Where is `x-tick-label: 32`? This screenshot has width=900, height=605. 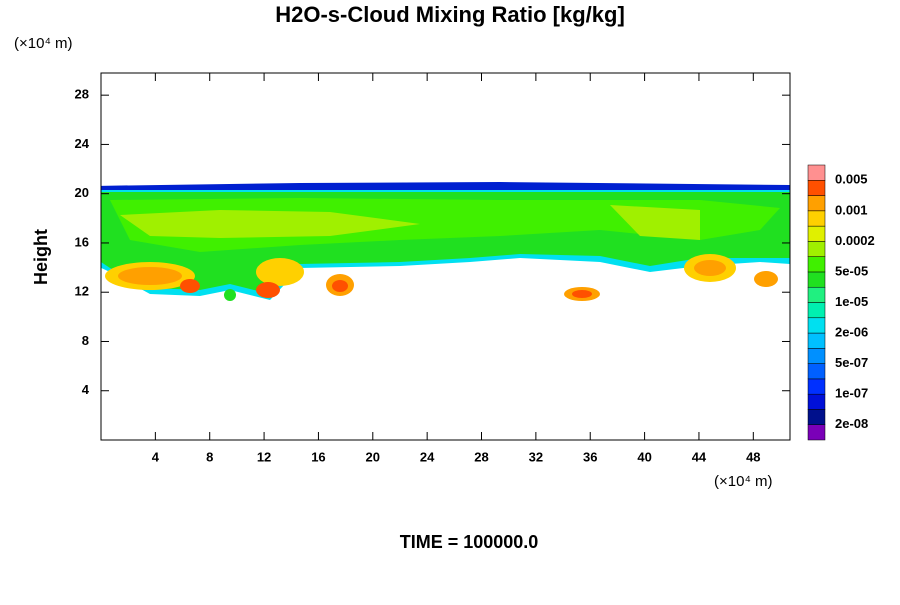
x-tick-label: 32 is located at coordinates (536, 456).